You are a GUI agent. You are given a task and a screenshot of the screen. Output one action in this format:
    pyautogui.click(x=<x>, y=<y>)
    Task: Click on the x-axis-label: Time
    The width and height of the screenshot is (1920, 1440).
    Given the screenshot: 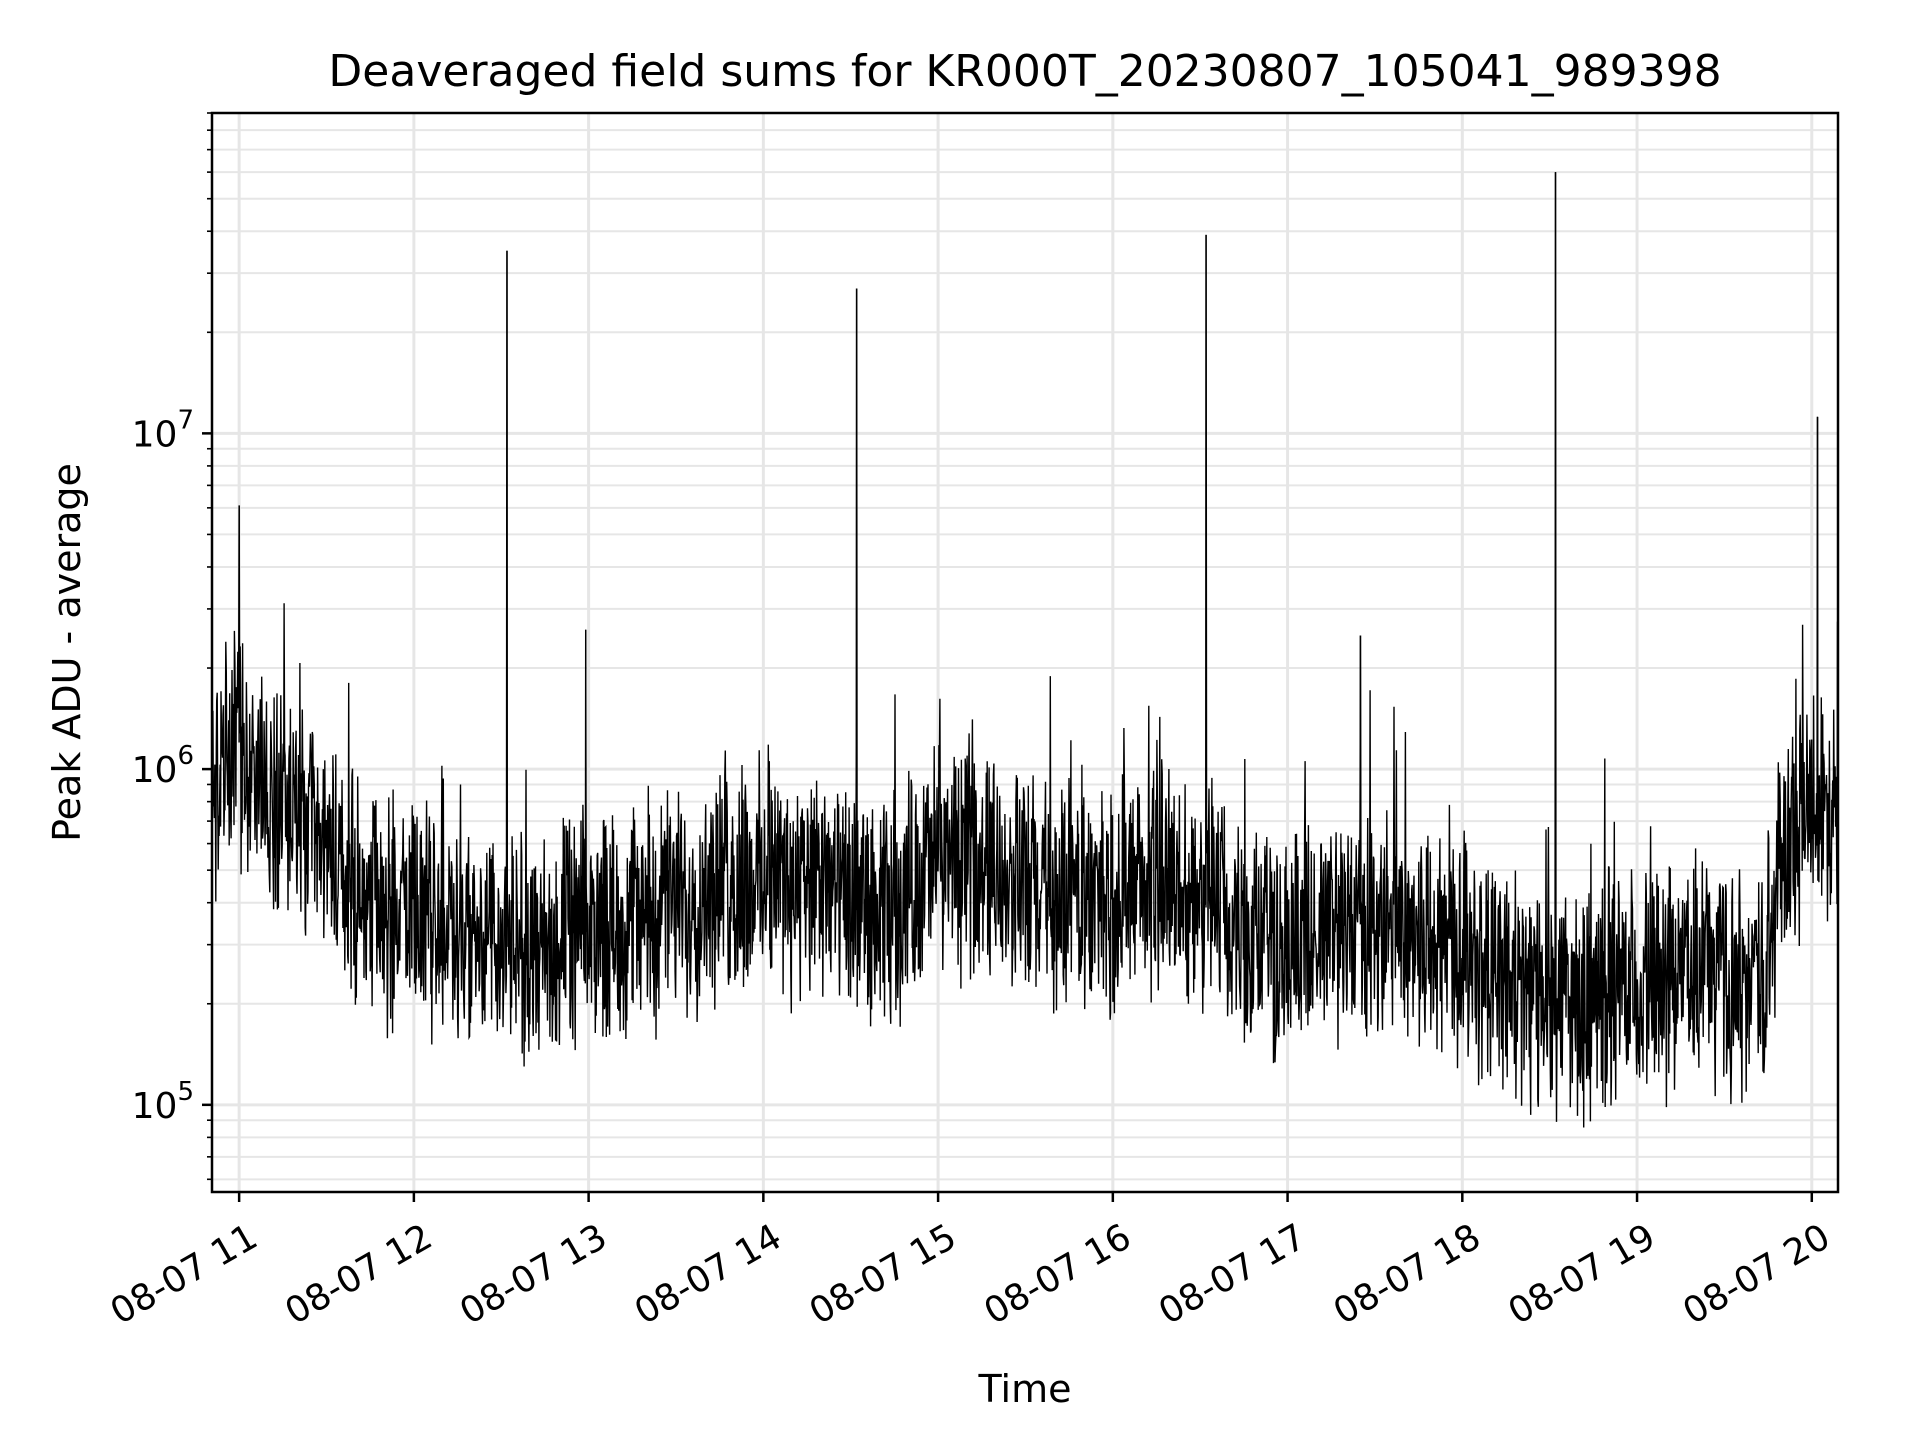 What is the action you would take?
    pyautogui.click(x=1025, y=1389)
    